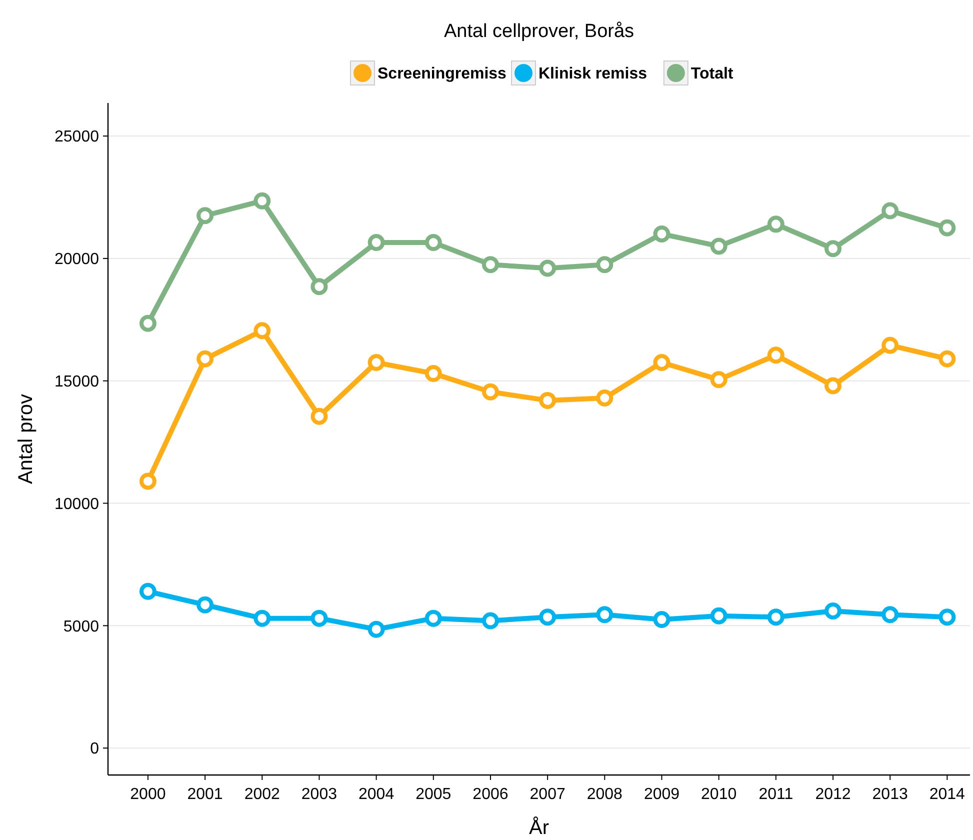  Describe the element at coordinates (712, 74) in the screenshot. I see `legend-label: Totalt` at that location.